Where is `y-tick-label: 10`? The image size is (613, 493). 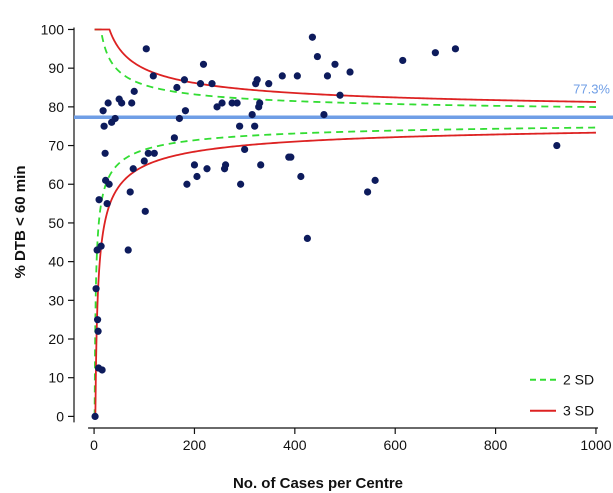 y-tick-label: 10 is located at coordinates (56, 378).